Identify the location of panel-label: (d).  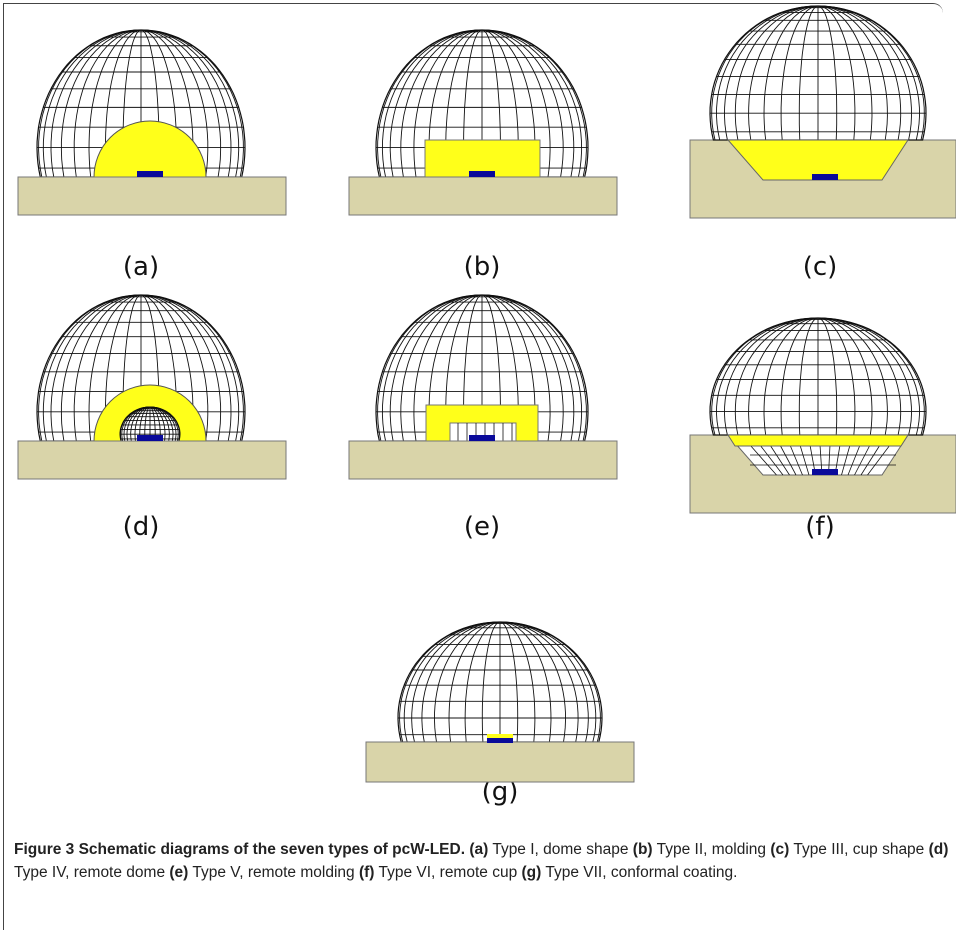
(141, 527).